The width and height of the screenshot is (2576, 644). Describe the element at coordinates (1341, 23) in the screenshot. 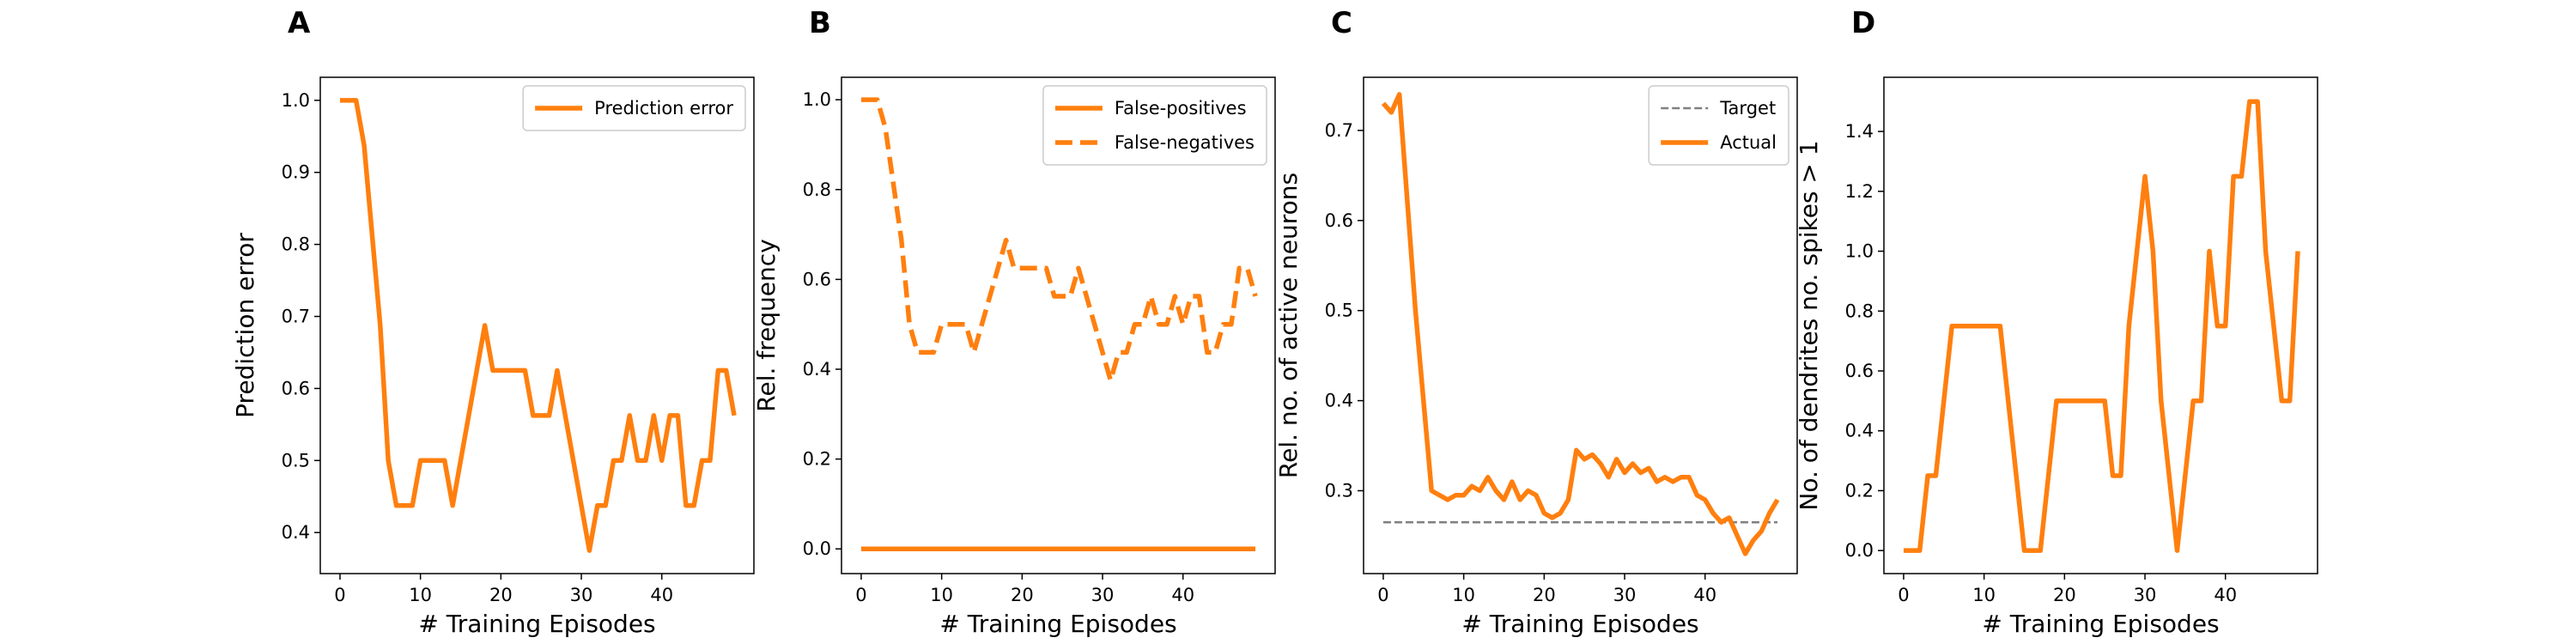

I see `panel-label: C` at that location.